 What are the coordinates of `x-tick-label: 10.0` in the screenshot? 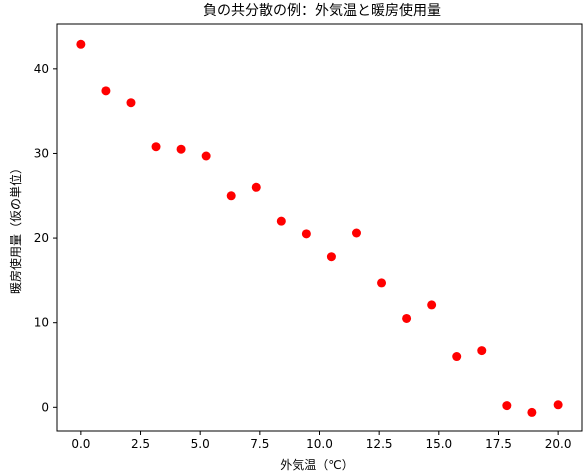 It's located at (319, 444).